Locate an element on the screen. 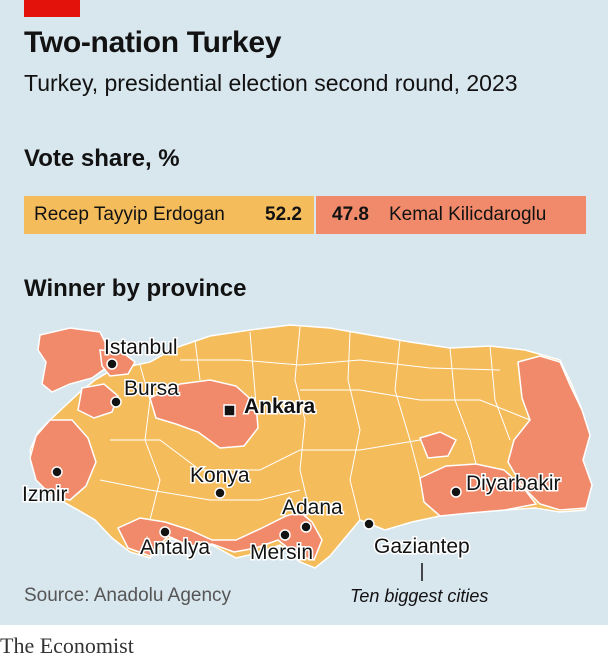 This screenshot has width=608, height=662. city-marker-mersin is located at coordinates (285, 535).